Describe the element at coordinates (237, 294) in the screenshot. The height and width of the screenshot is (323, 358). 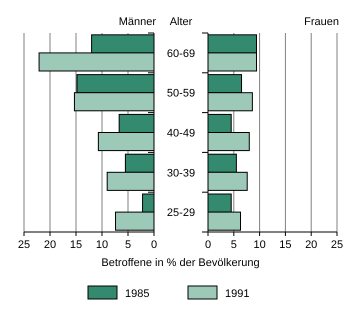
I see `legend-label: 1991` at that location.